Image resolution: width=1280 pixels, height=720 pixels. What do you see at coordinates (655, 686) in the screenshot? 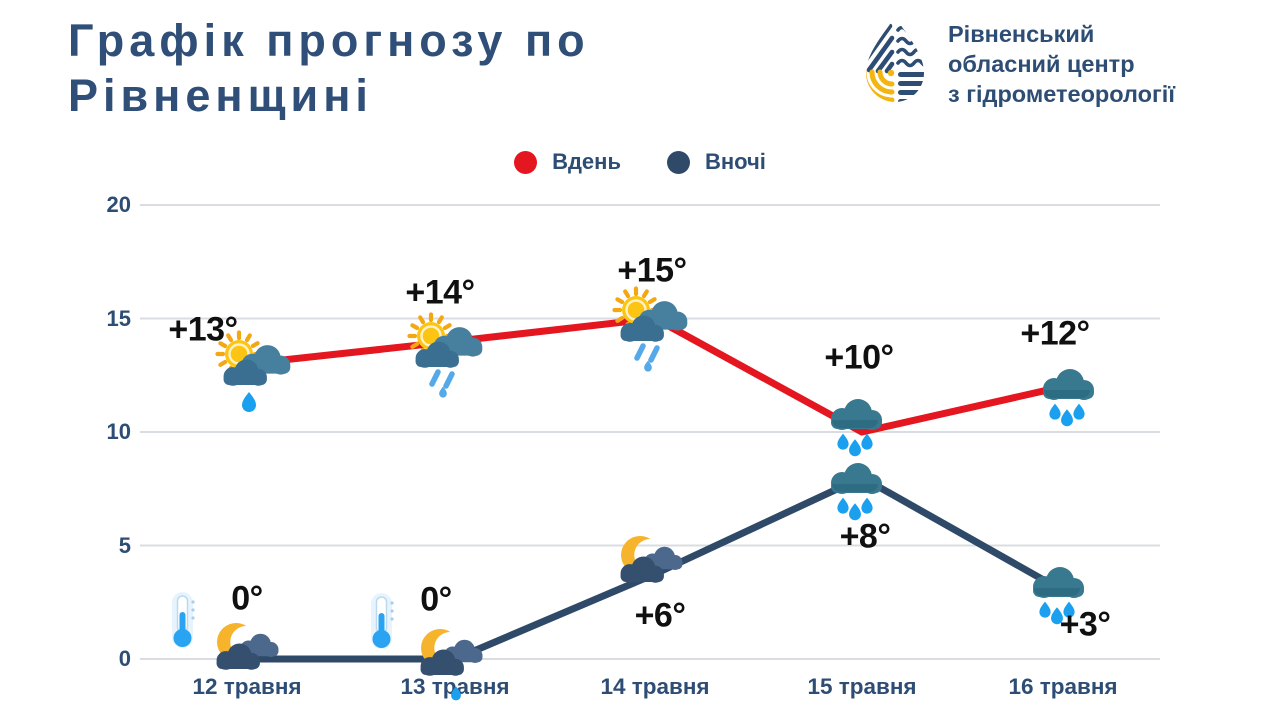
I see `x-axis-label: 14 травня` at bounding box center [655, 686].